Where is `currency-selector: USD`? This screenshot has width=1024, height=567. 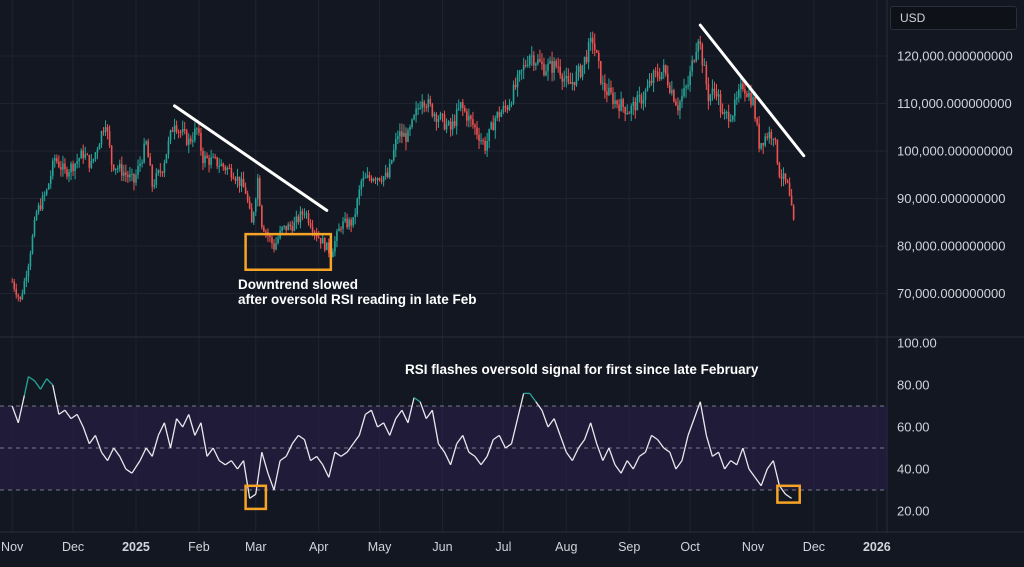
currency-selector: USD is located at coordinates (953, 18).